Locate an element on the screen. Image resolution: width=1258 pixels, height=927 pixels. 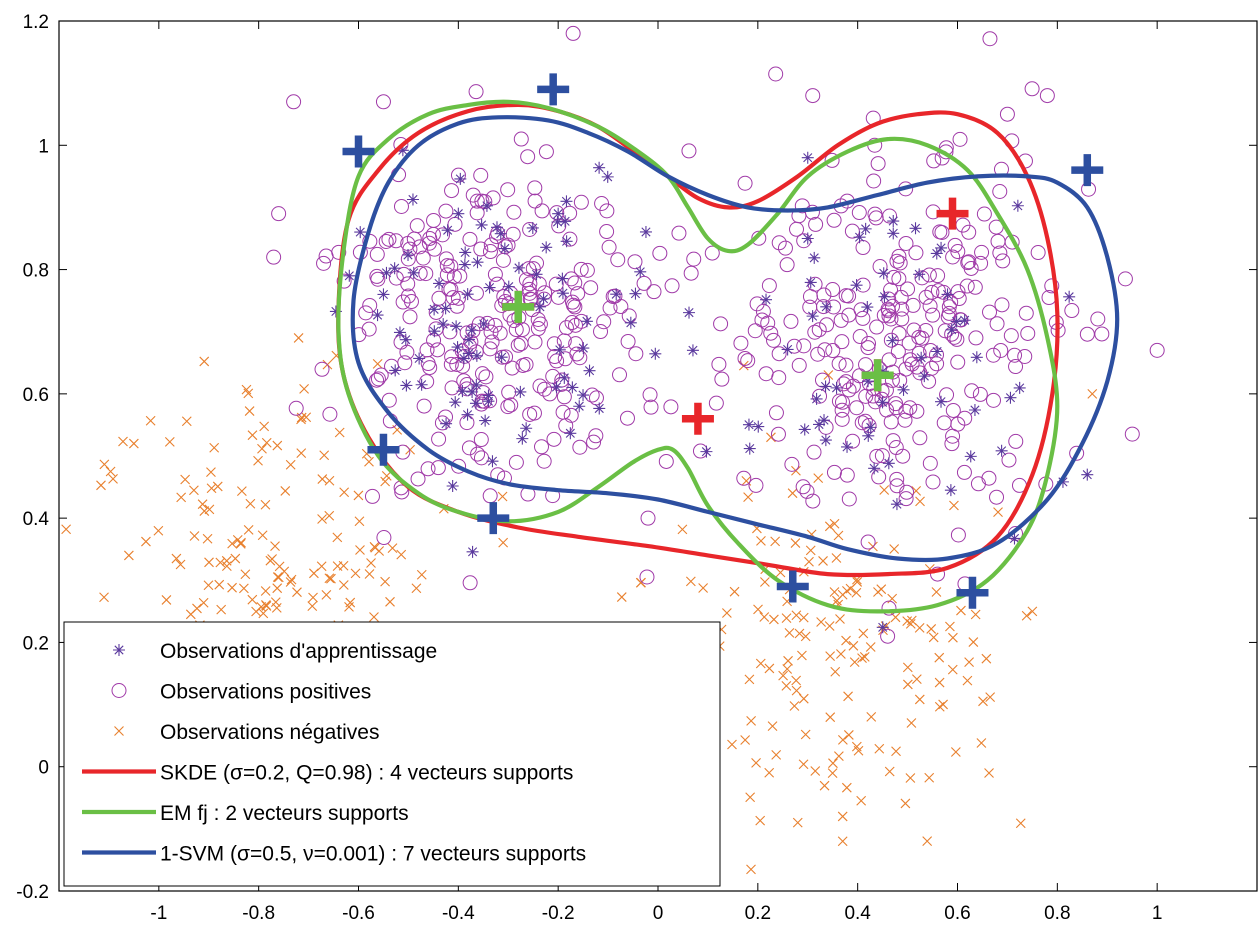
x-tick-label: 0.4 is located at coordinates (857, 913).